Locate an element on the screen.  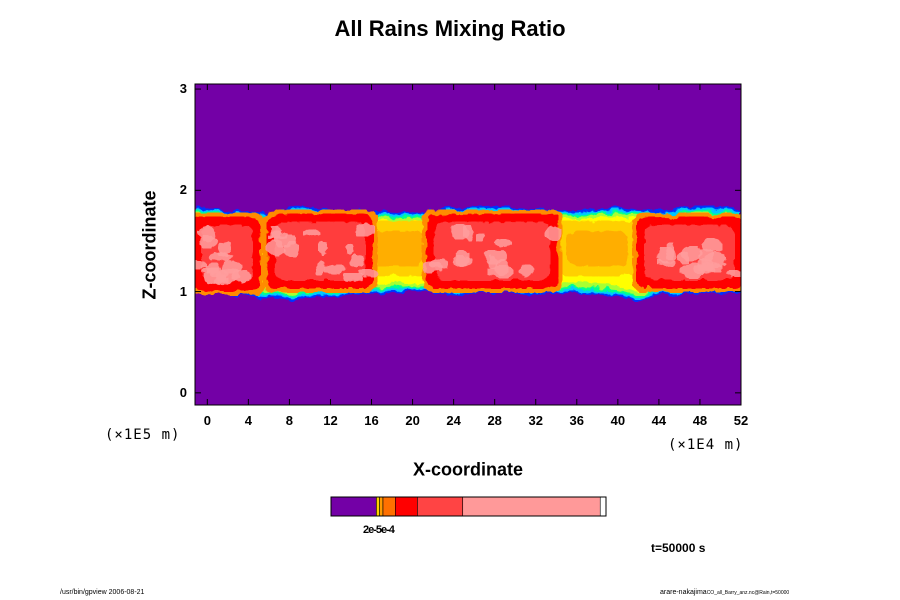
colorbar is located at coordinates (468, 506).